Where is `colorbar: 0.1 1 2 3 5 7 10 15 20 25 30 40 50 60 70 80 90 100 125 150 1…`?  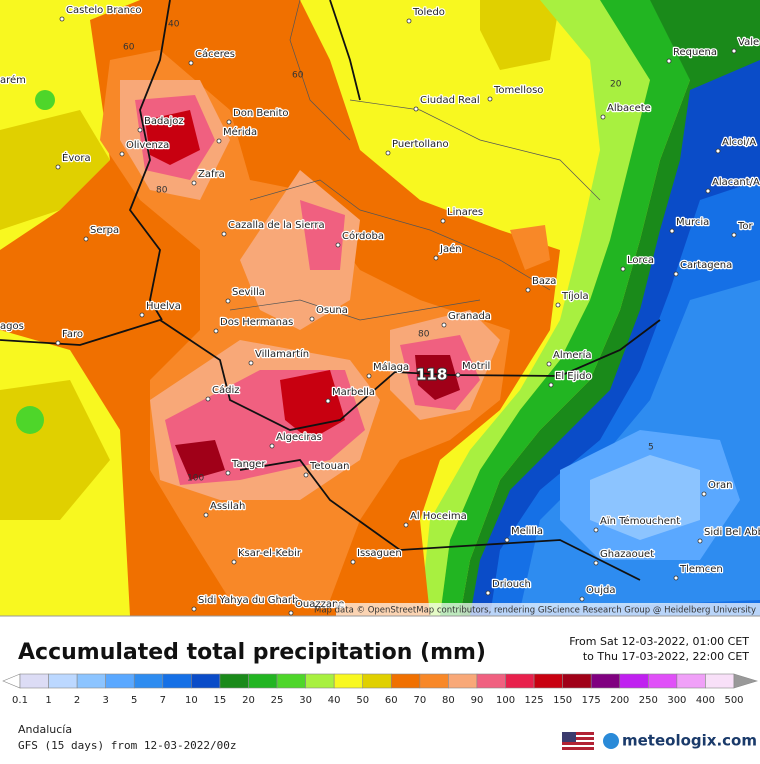 colorbar: 0.1 1 2 3 5 7 10 15 20 25 30 40 50 60 70 80 90 100 125 150 1… is located at coordinates (380, 689).